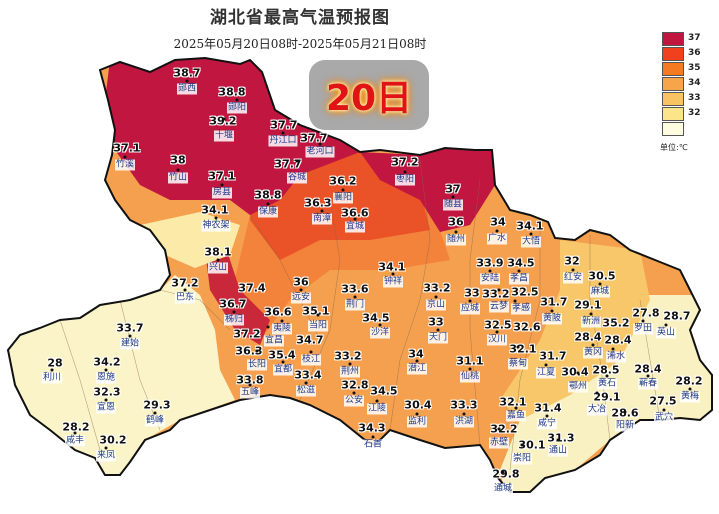 The image size is (719, 514). Describe the element at coordinates (625, 426) in the screenshot. I see `station-name: 阳新` at that location.